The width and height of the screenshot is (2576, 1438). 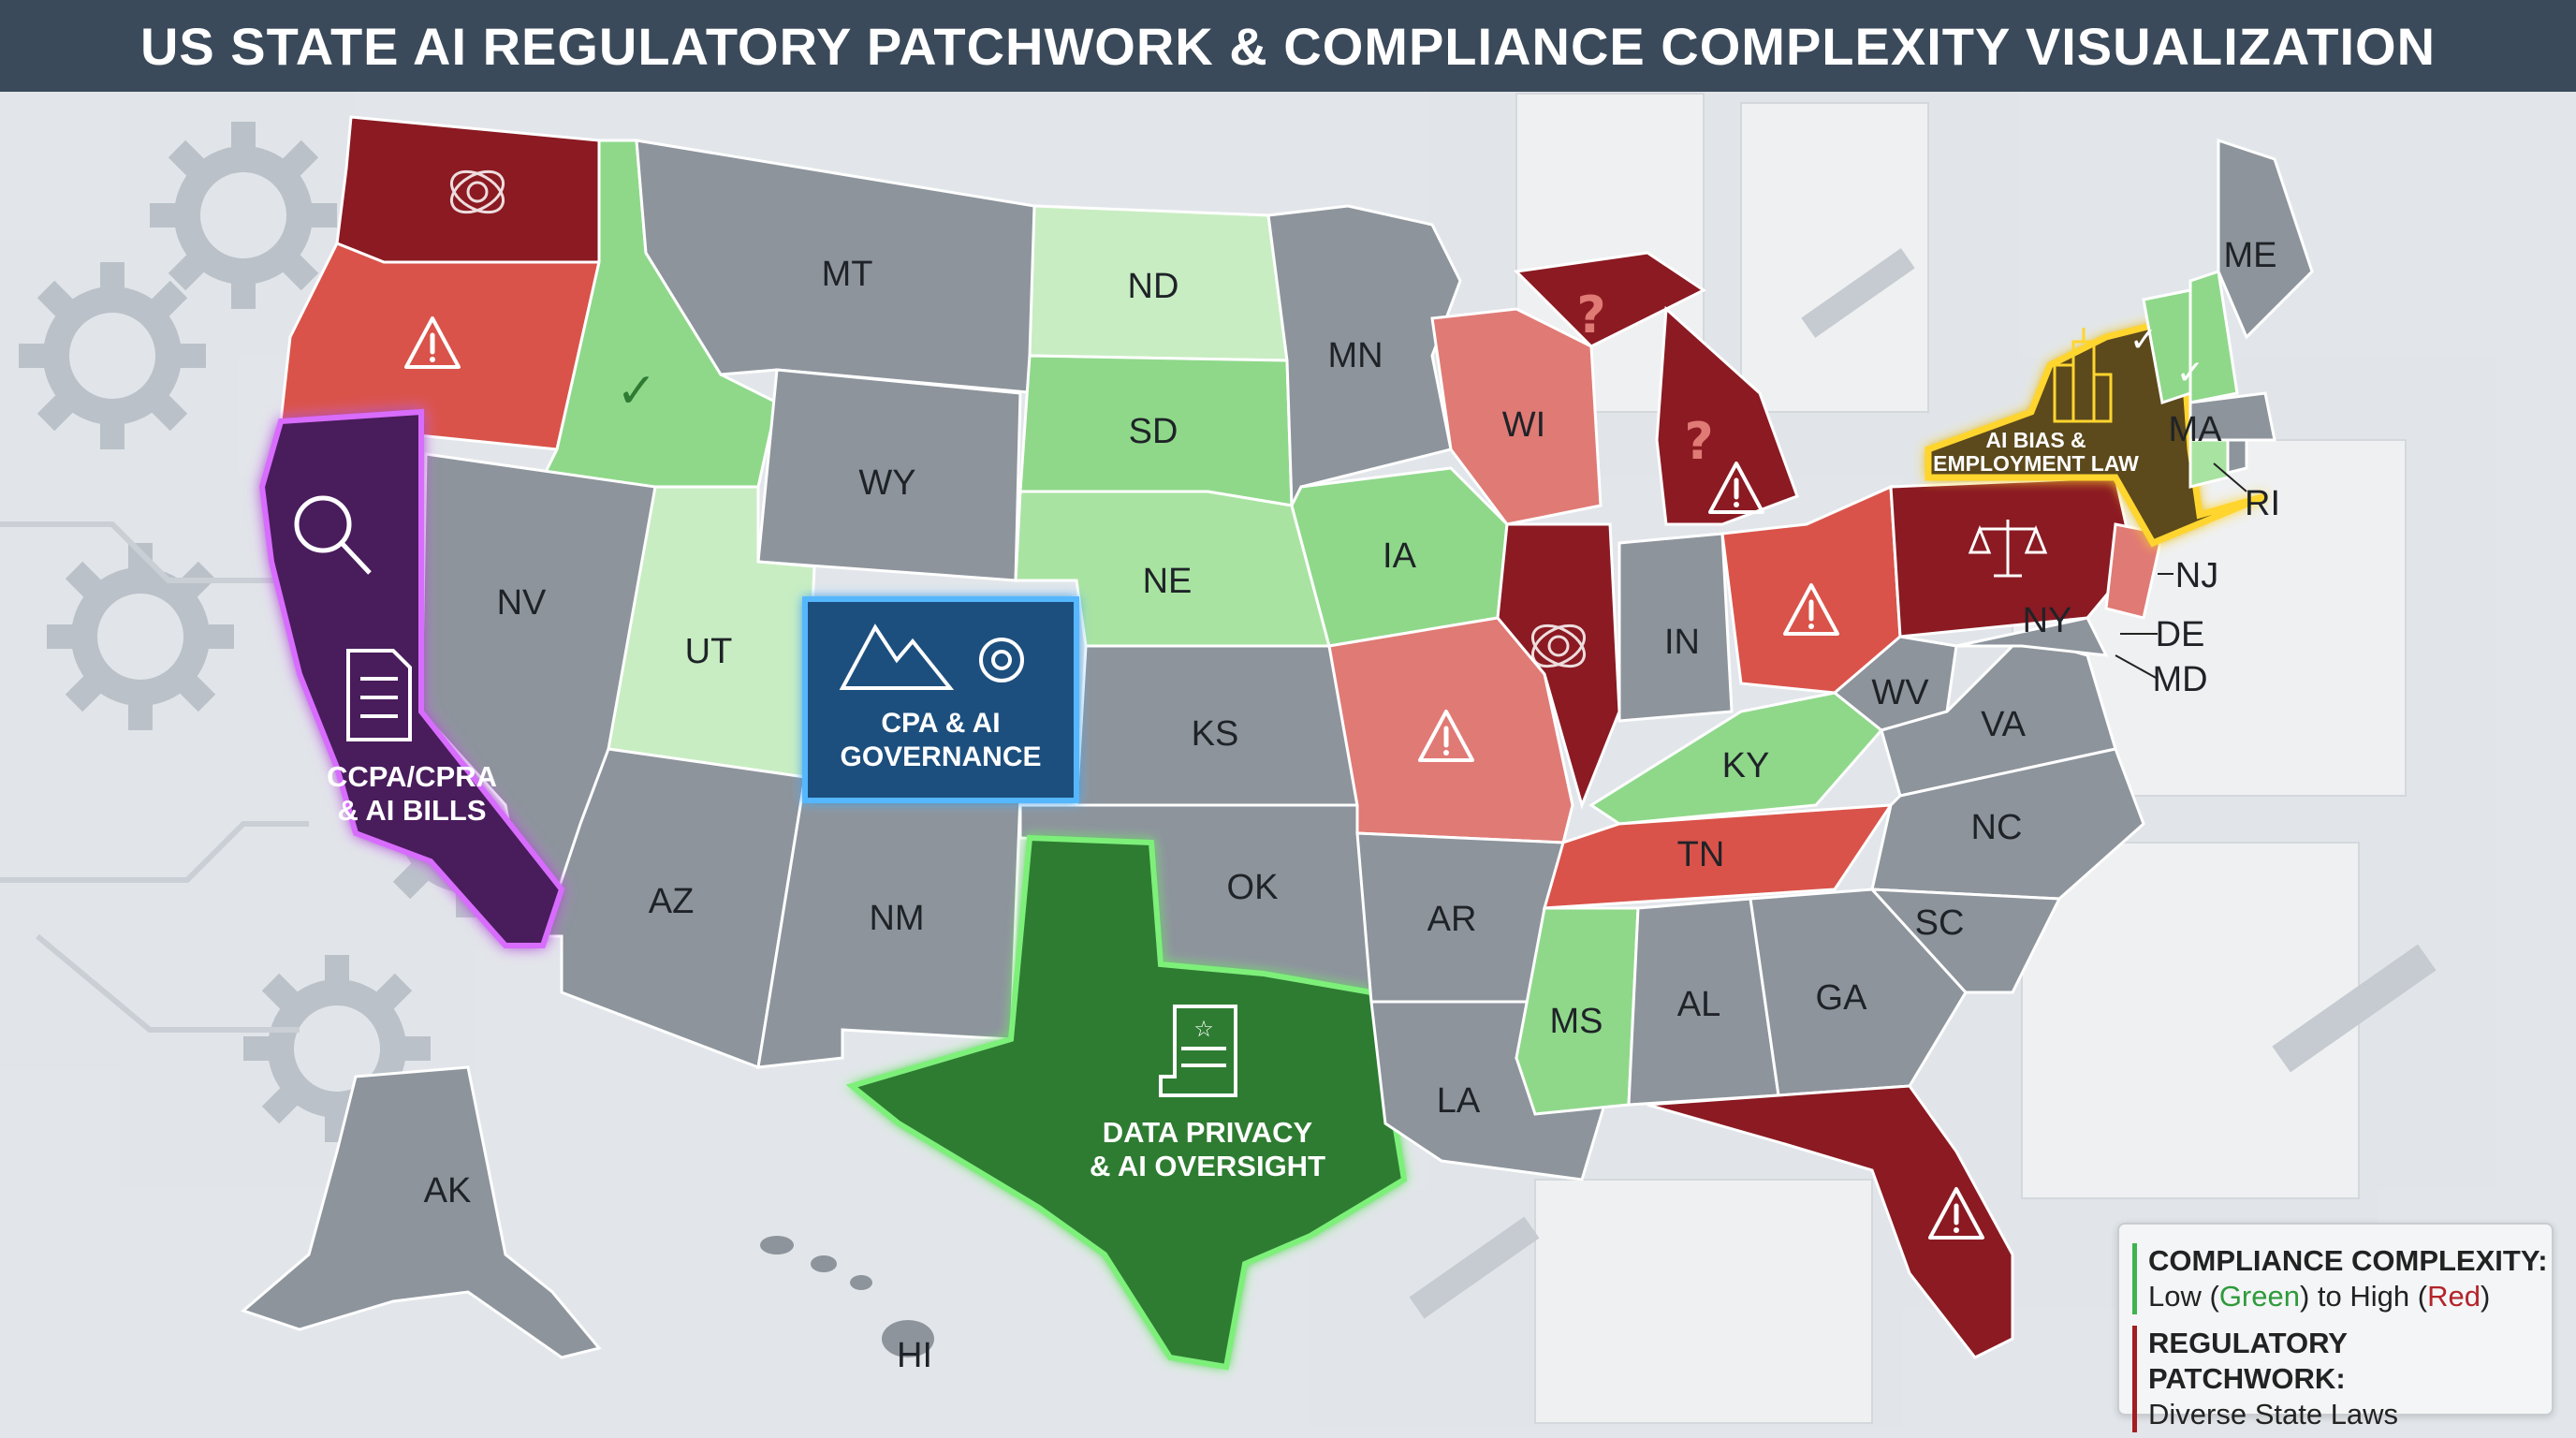 What do you see at coordinates (2485, 1296) in the screenshot?
I see `legend-complexity-suffix: )` at bounding box center [2485, 1296].